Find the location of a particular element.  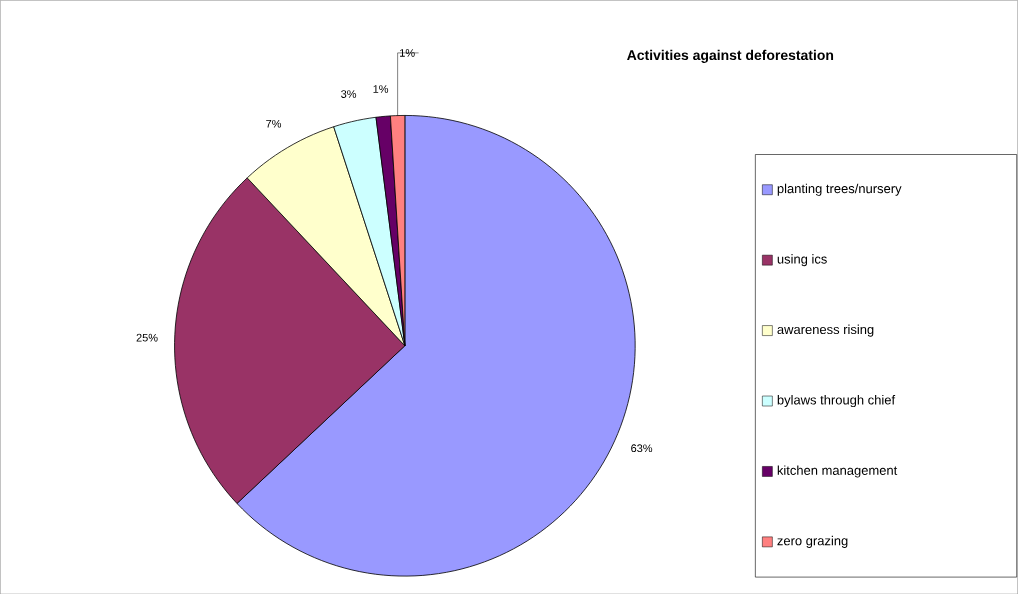

legend-label: kitchen management is located at coordinates (837, 471).